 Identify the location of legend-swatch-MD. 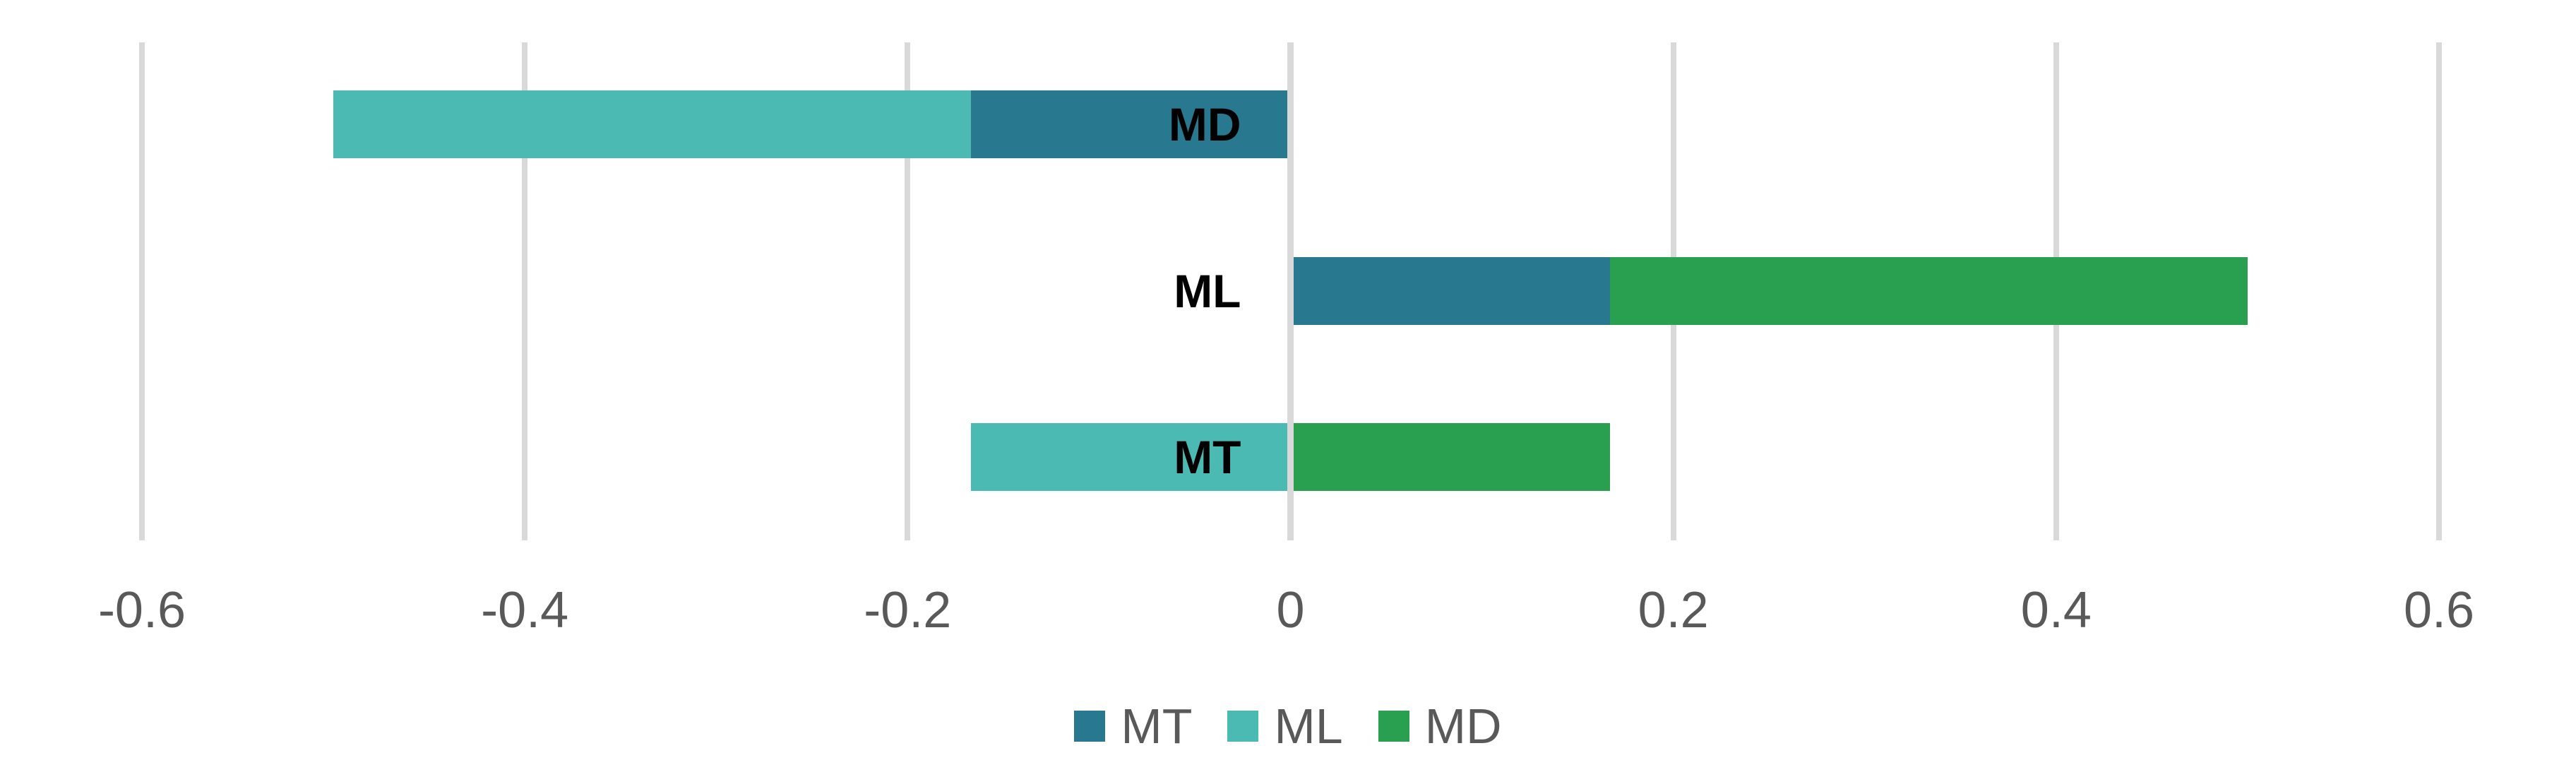
(1393, 726).